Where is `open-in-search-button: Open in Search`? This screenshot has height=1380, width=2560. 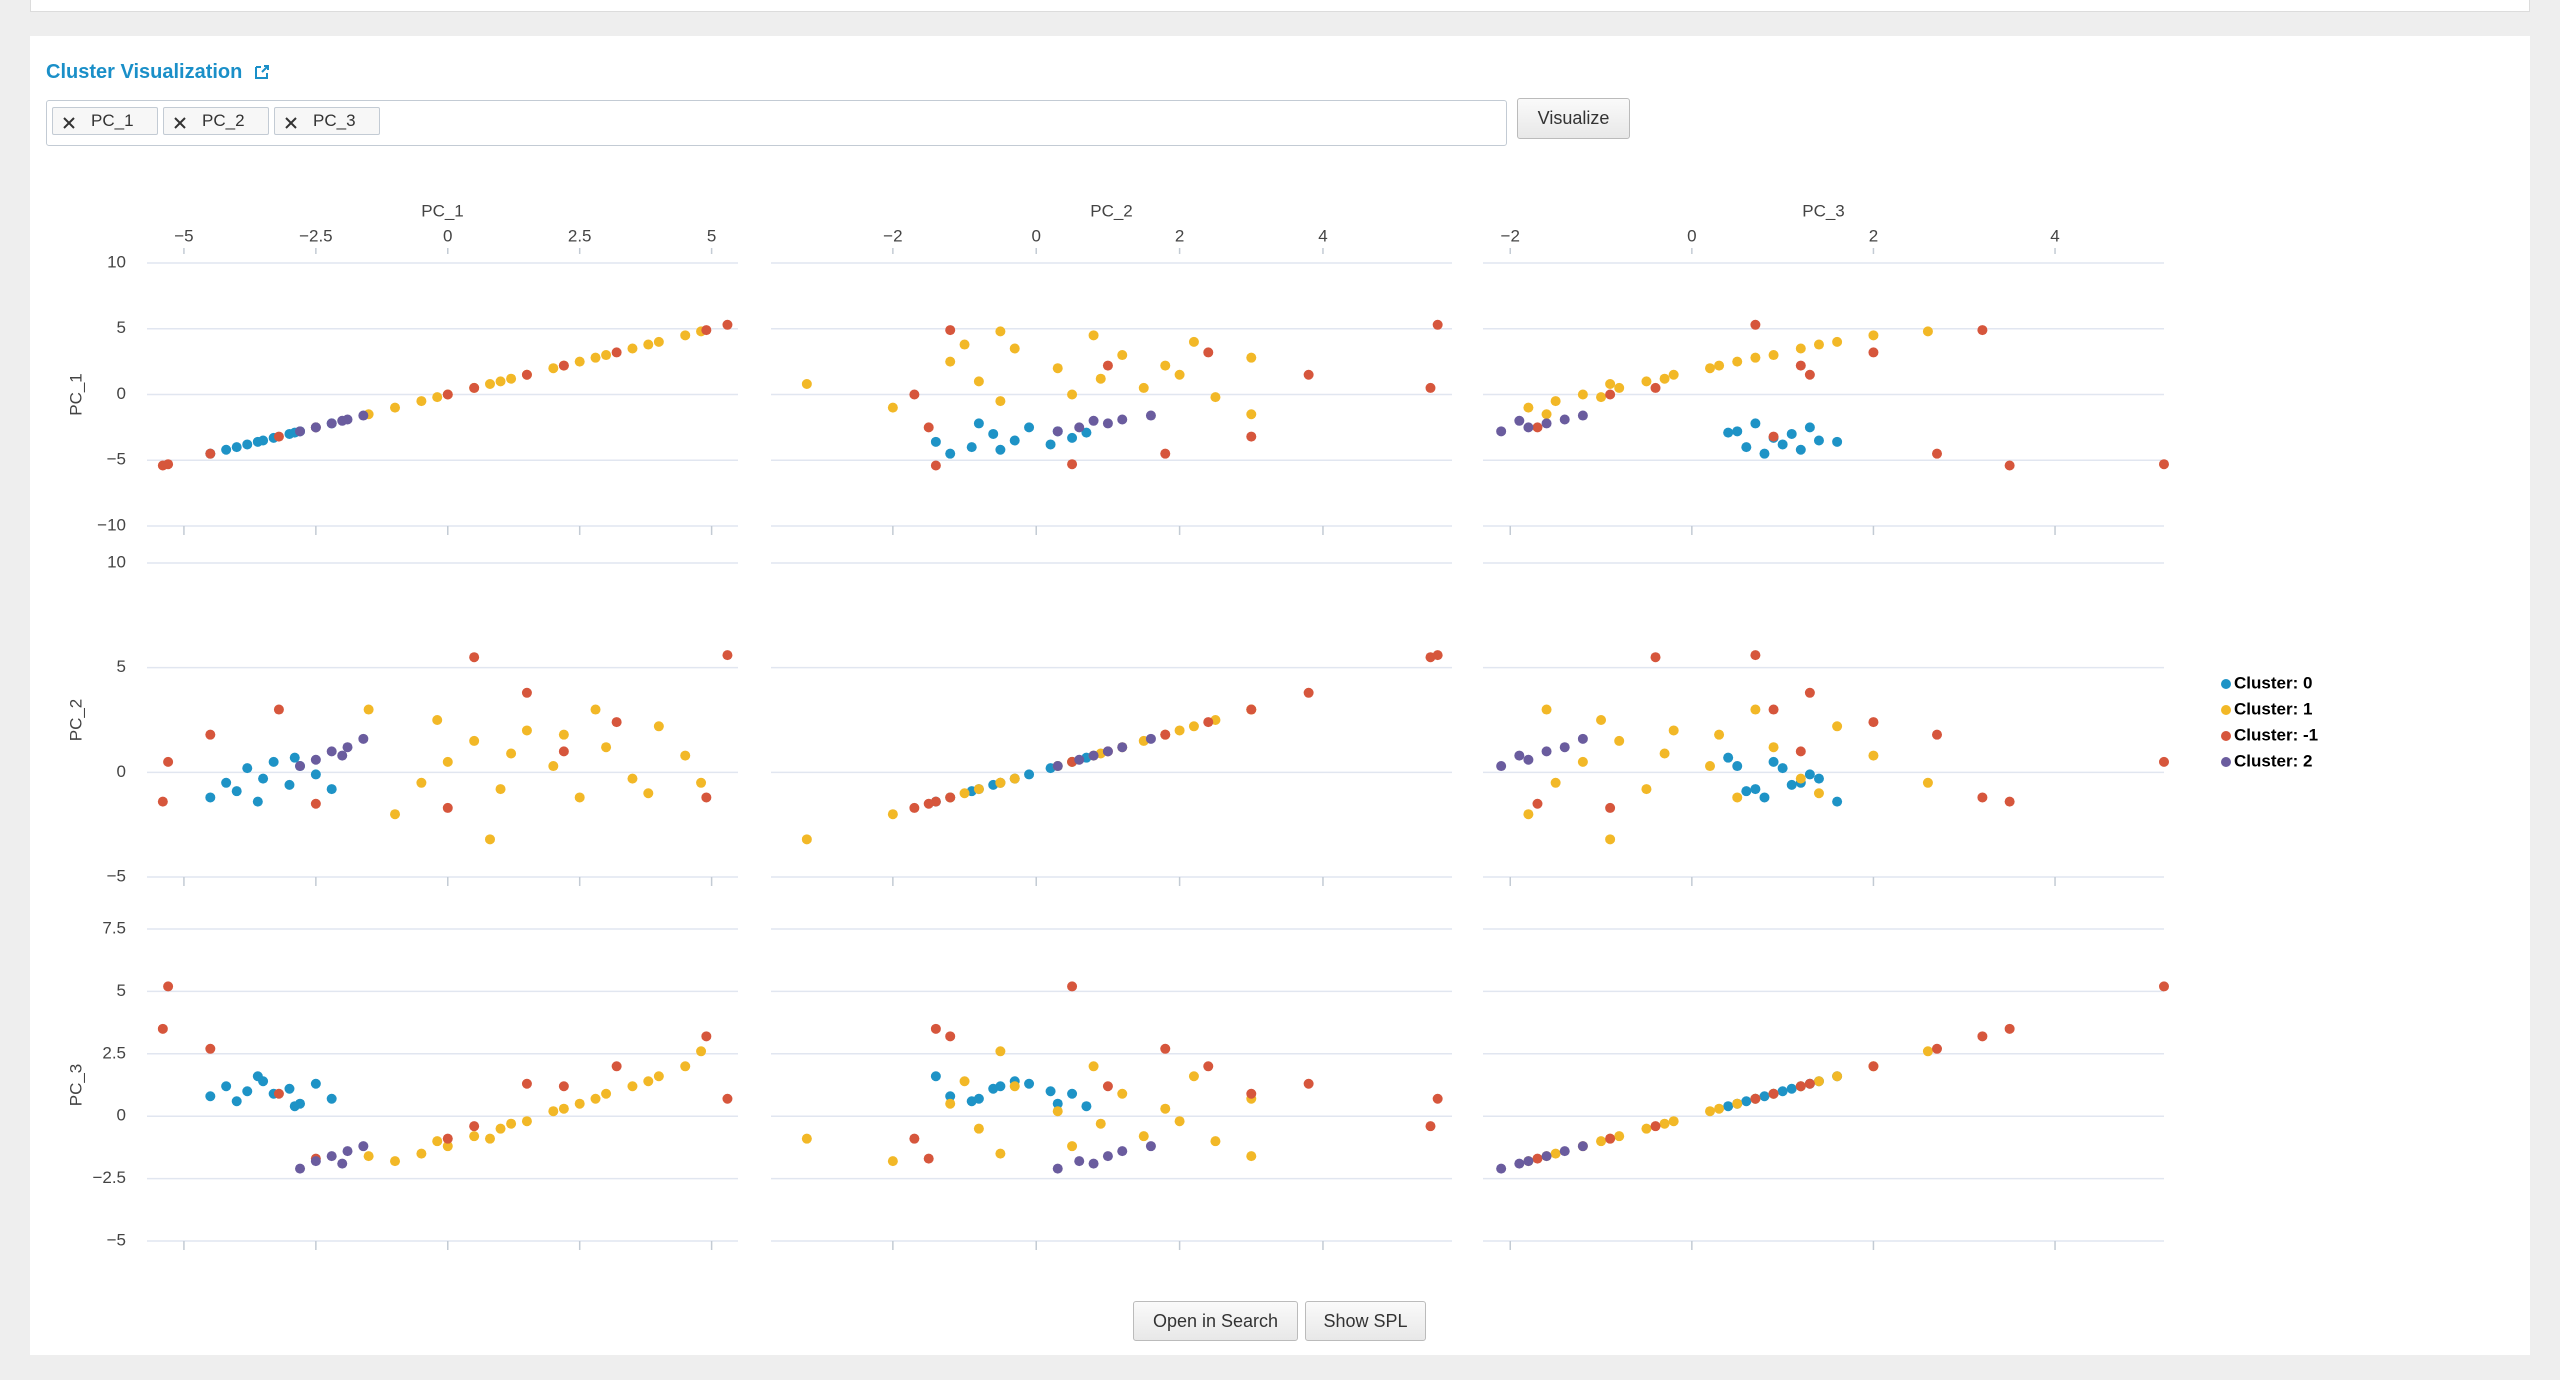 open-in-search-button: Open in Search is located at coordinates (1215, 1321).